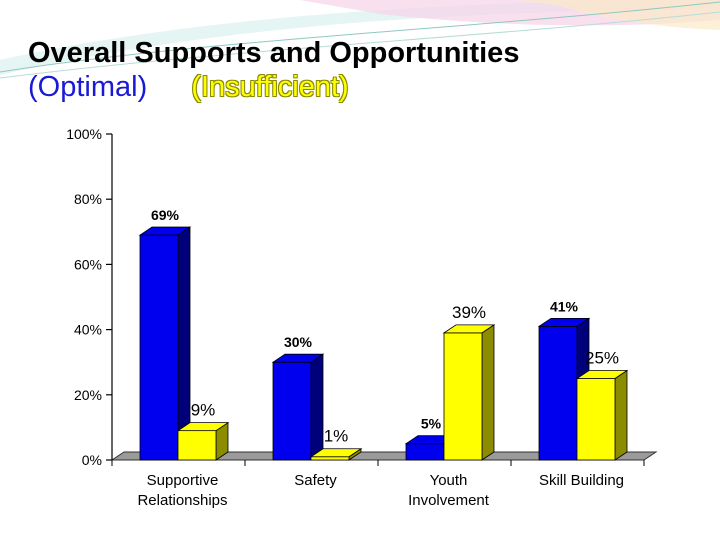 This screenshot has width=720, height=540. Describe the element at coordinates (449, 500) in the screenshot. I see `category-label: Involvement` at that location.